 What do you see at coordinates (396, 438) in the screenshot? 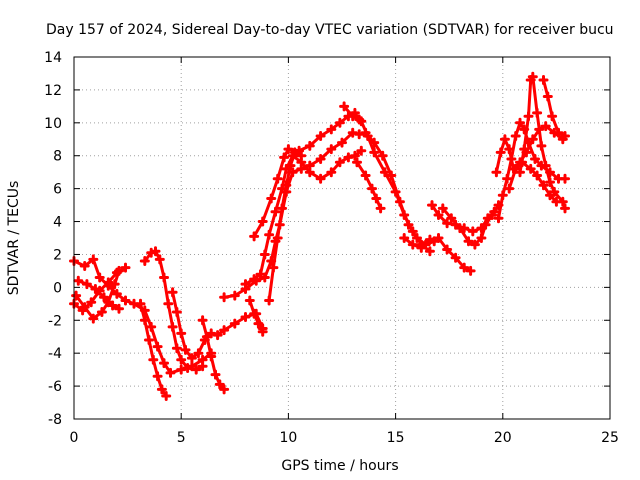
I see `x-tick-label: 15` at bounding box center [396, 438].